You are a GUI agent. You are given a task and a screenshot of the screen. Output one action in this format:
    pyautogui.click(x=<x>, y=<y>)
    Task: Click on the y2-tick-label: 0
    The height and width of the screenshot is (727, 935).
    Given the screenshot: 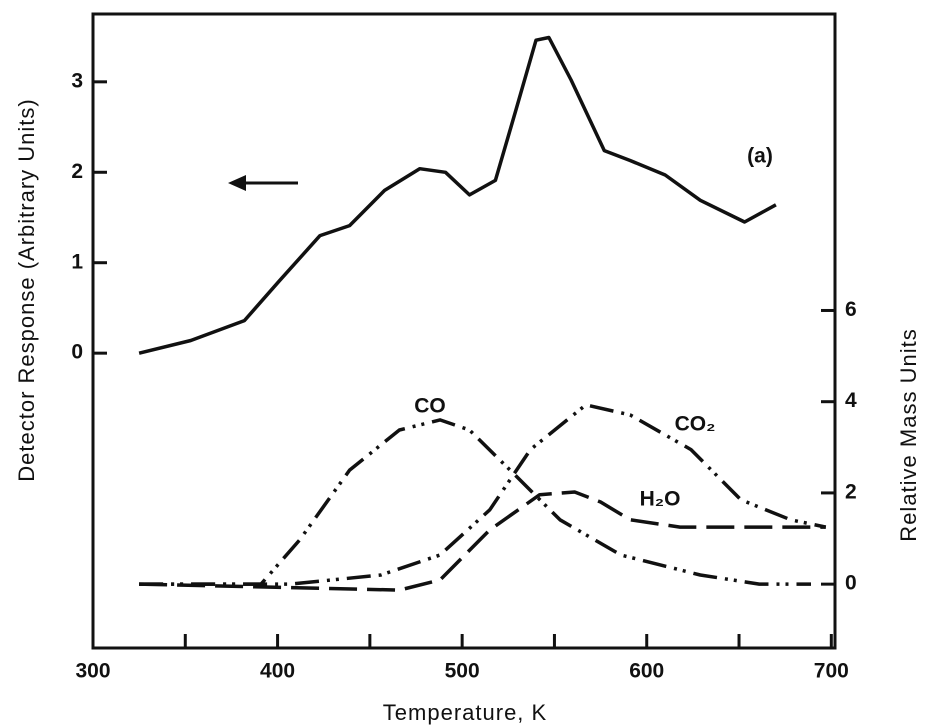 What is the action you would take?
    pyautogui.click(x=851, y=583)
    